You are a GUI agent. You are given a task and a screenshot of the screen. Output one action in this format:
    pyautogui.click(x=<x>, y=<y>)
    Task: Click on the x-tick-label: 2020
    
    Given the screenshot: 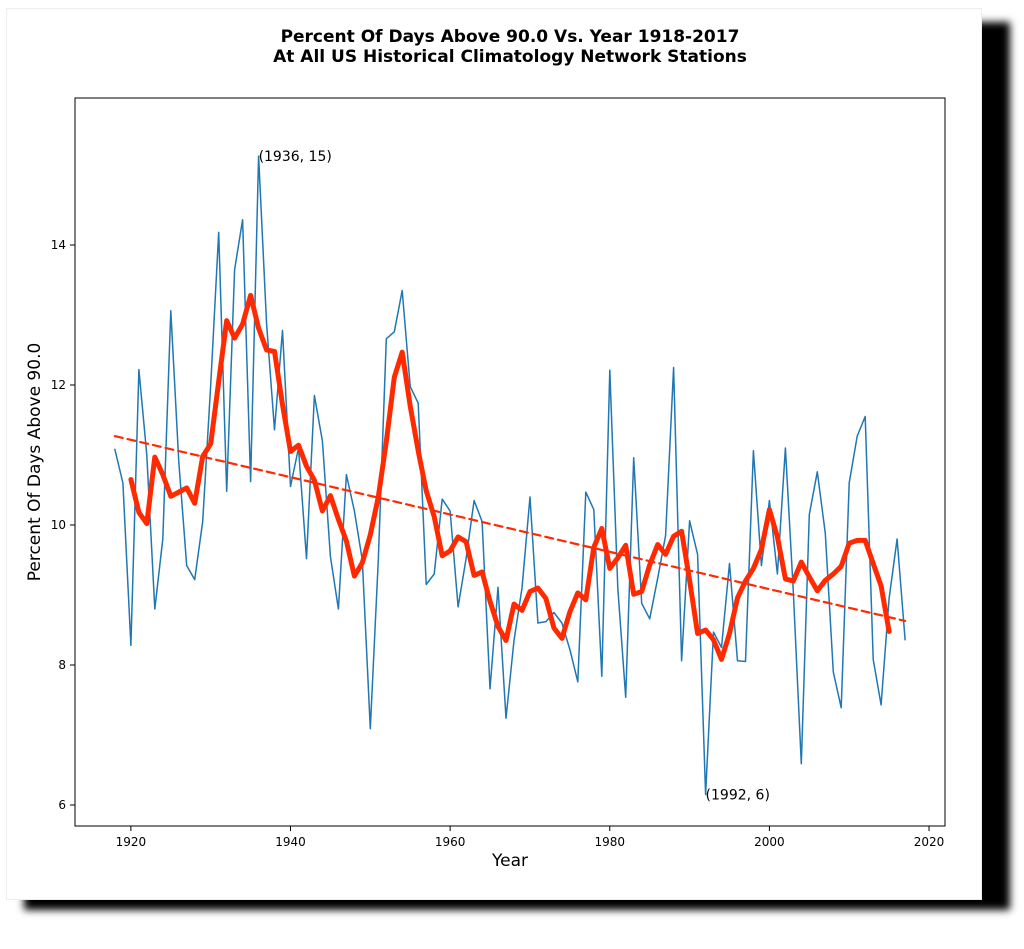 What is the action you would take?
    pyautogui.click(x=929, y=842)
    